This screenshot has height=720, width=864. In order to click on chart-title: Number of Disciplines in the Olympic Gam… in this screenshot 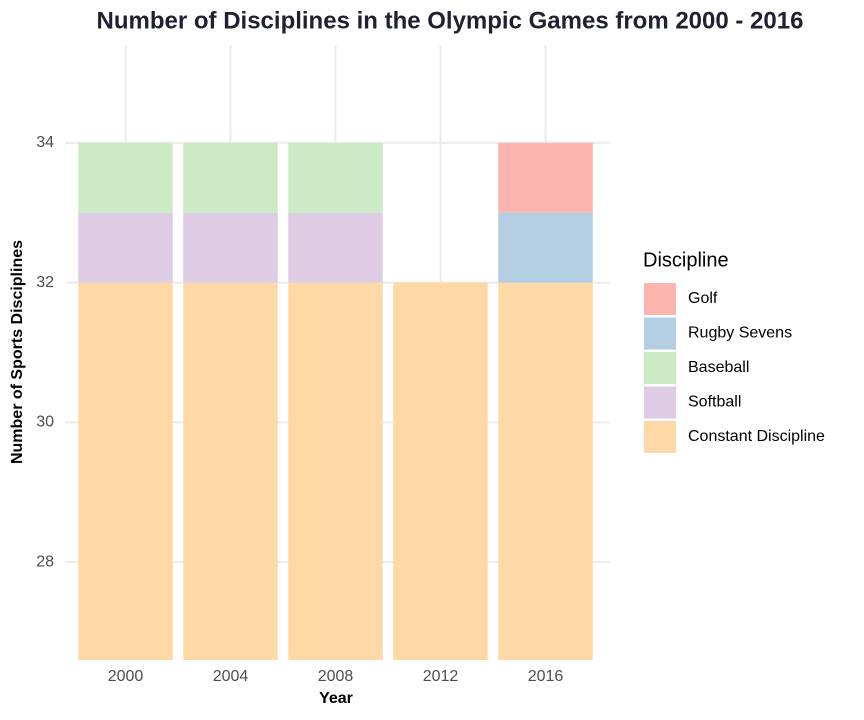, I will do `click(450, 20)`.